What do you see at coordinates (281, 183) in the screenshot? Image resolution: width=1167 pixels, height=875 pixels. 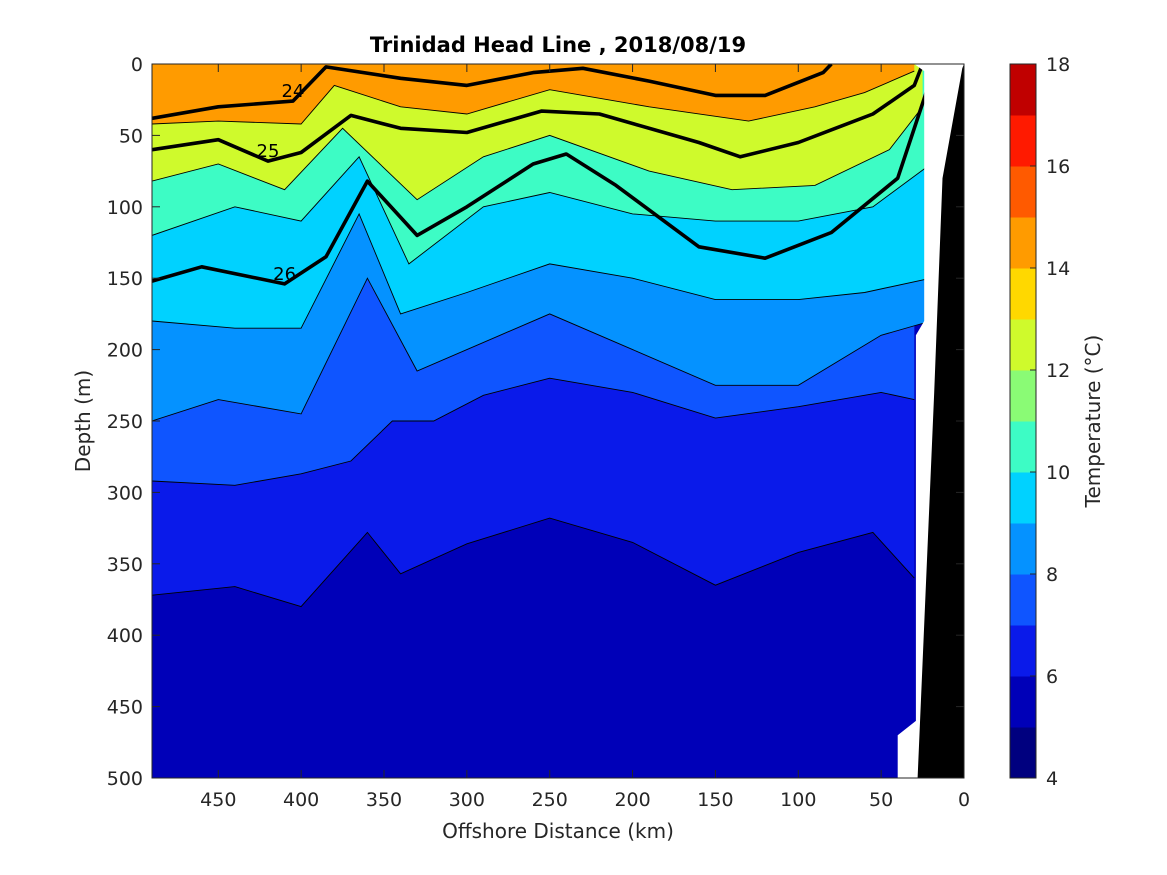 I see `contour-labels: 24 25 26` at bounding box center [281, 183].